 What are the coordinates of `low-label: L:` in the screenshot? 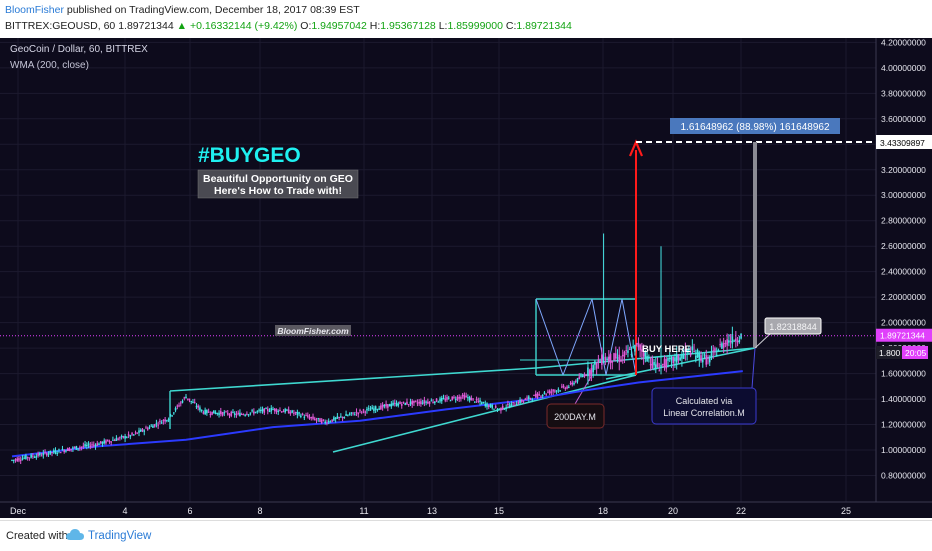 It's located at (443, 26).